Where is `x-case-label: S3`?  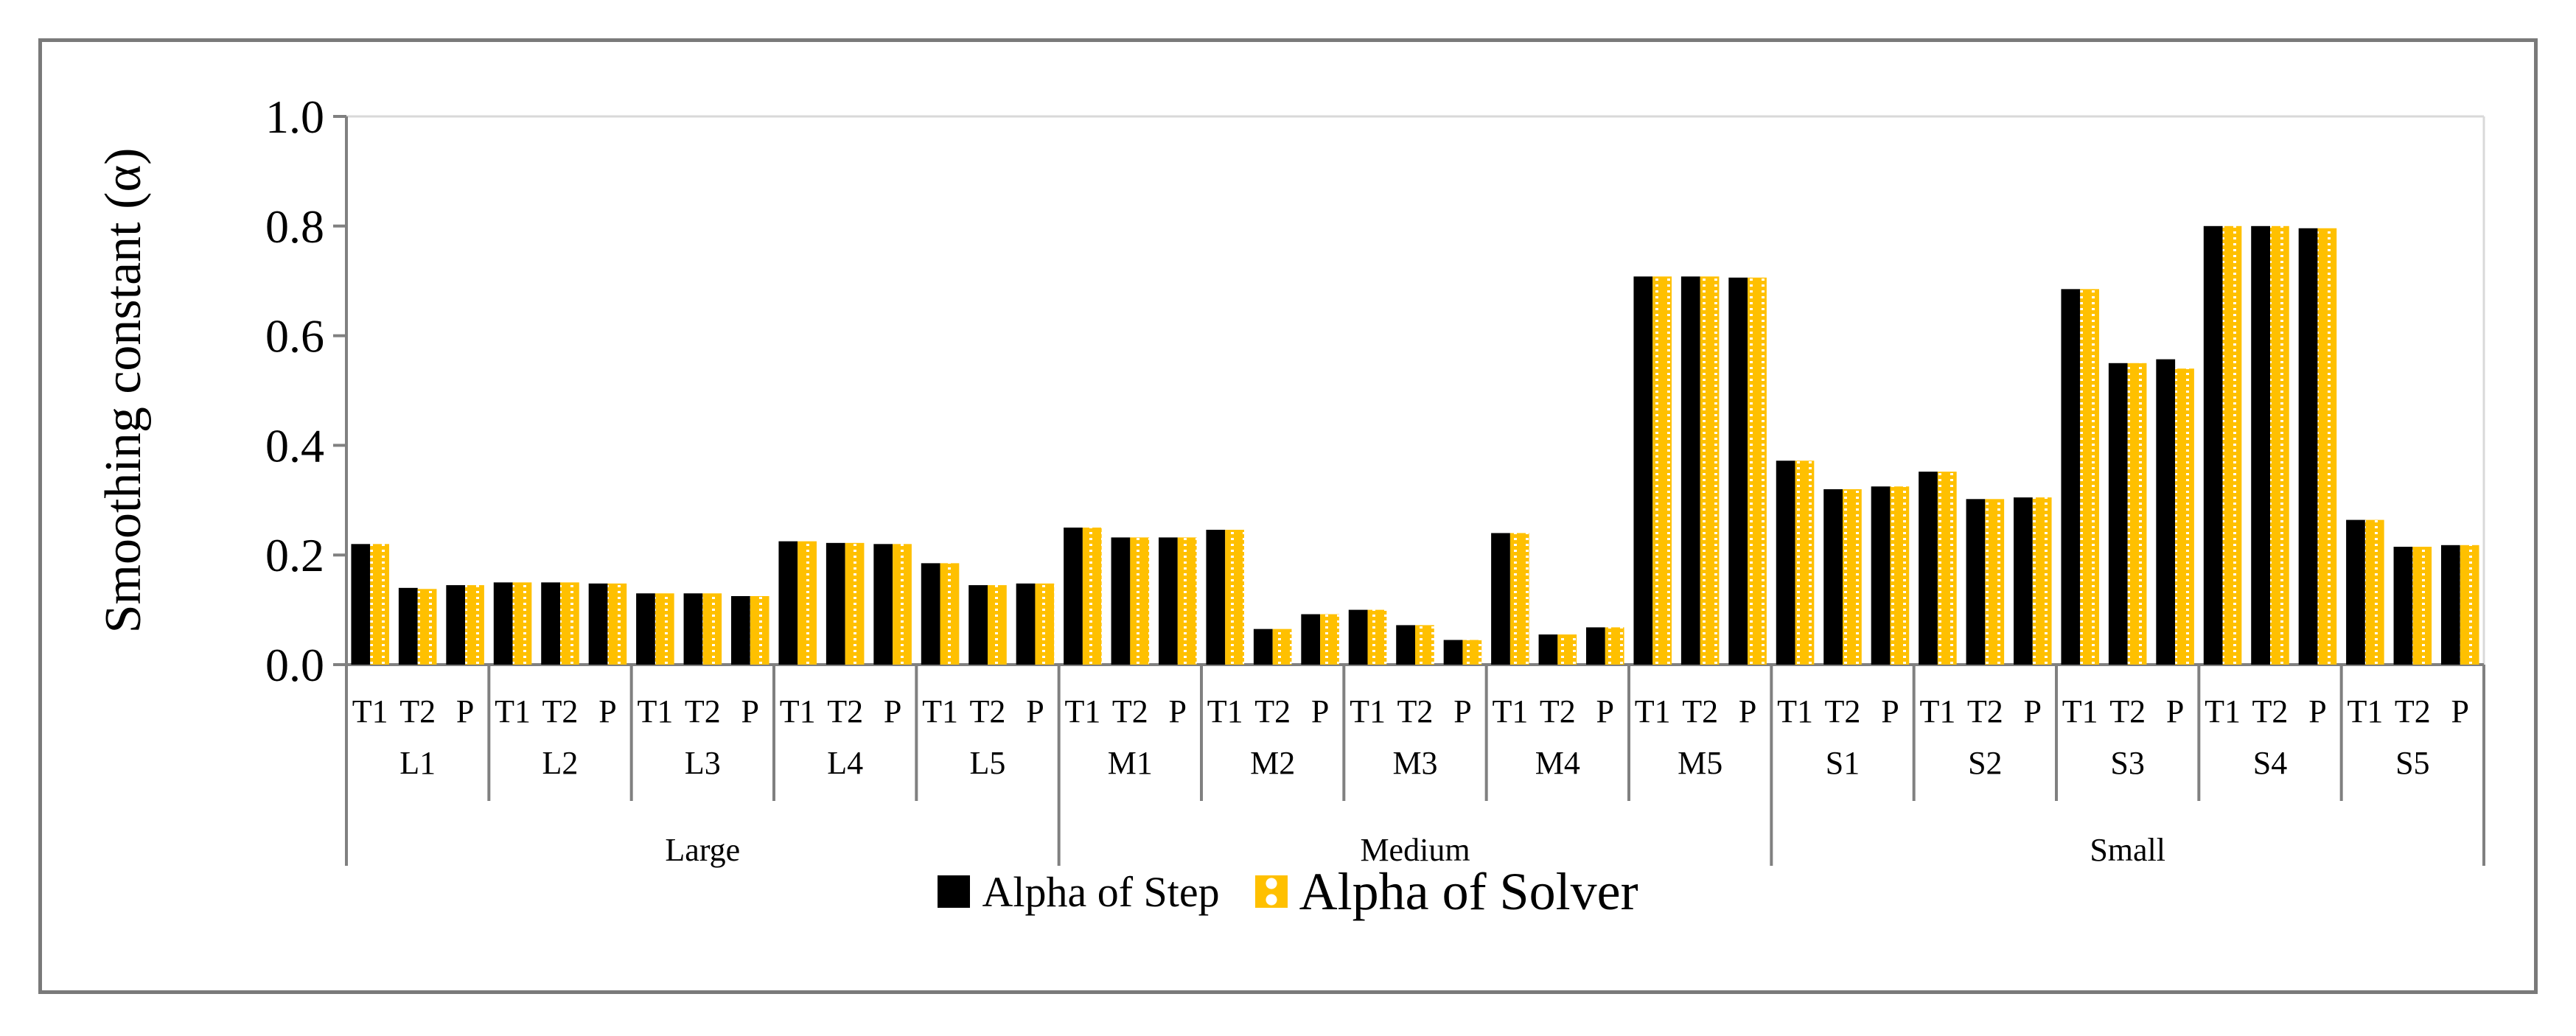
x-case-label: S3 is located at coordinates (2127, 763).